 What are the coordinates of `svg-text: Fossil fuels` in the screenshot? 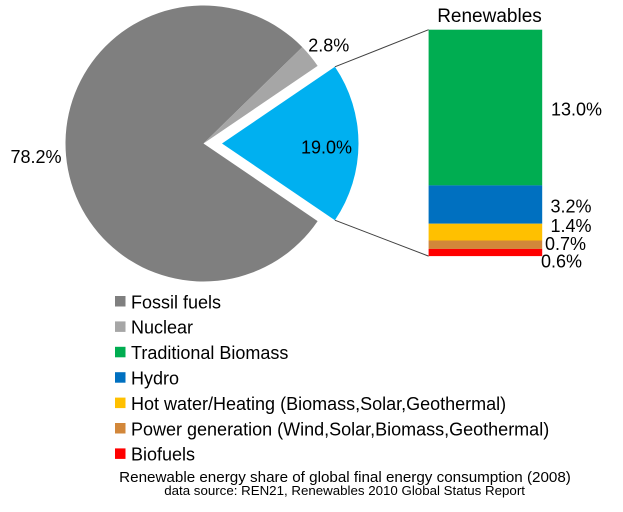 It's located at (176, 302).